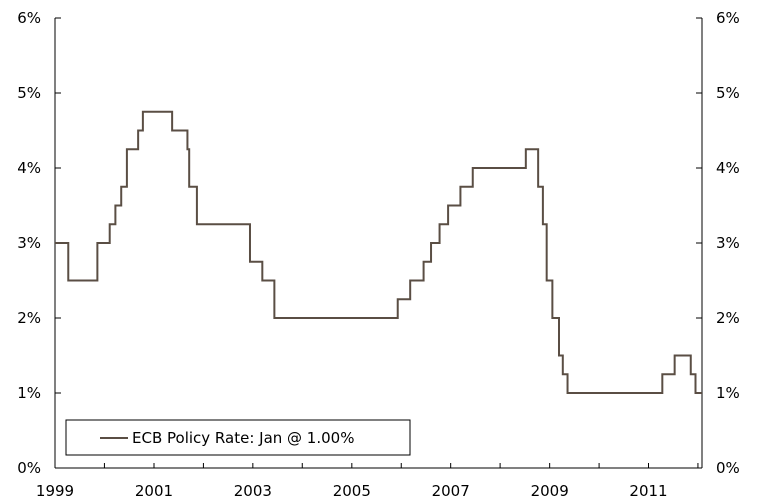 The image size is (757, 501). I want to click on x-tick-label: 2001, so click(154, 491).